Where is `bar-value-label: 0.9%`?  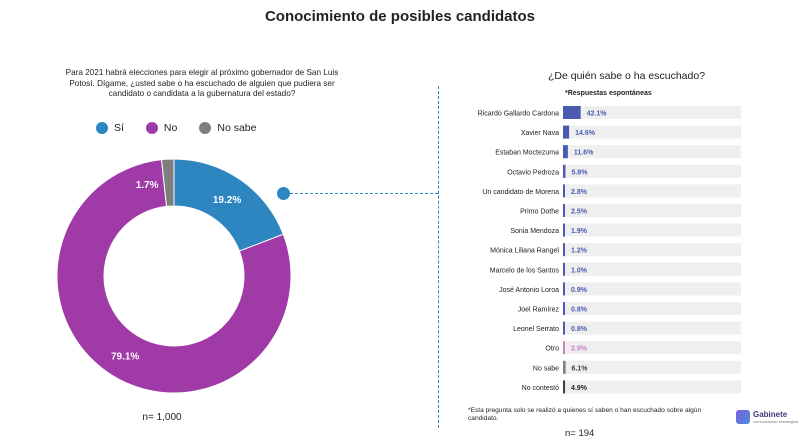 bar-value-label: 0.9% is located at coordinates (579, 290).